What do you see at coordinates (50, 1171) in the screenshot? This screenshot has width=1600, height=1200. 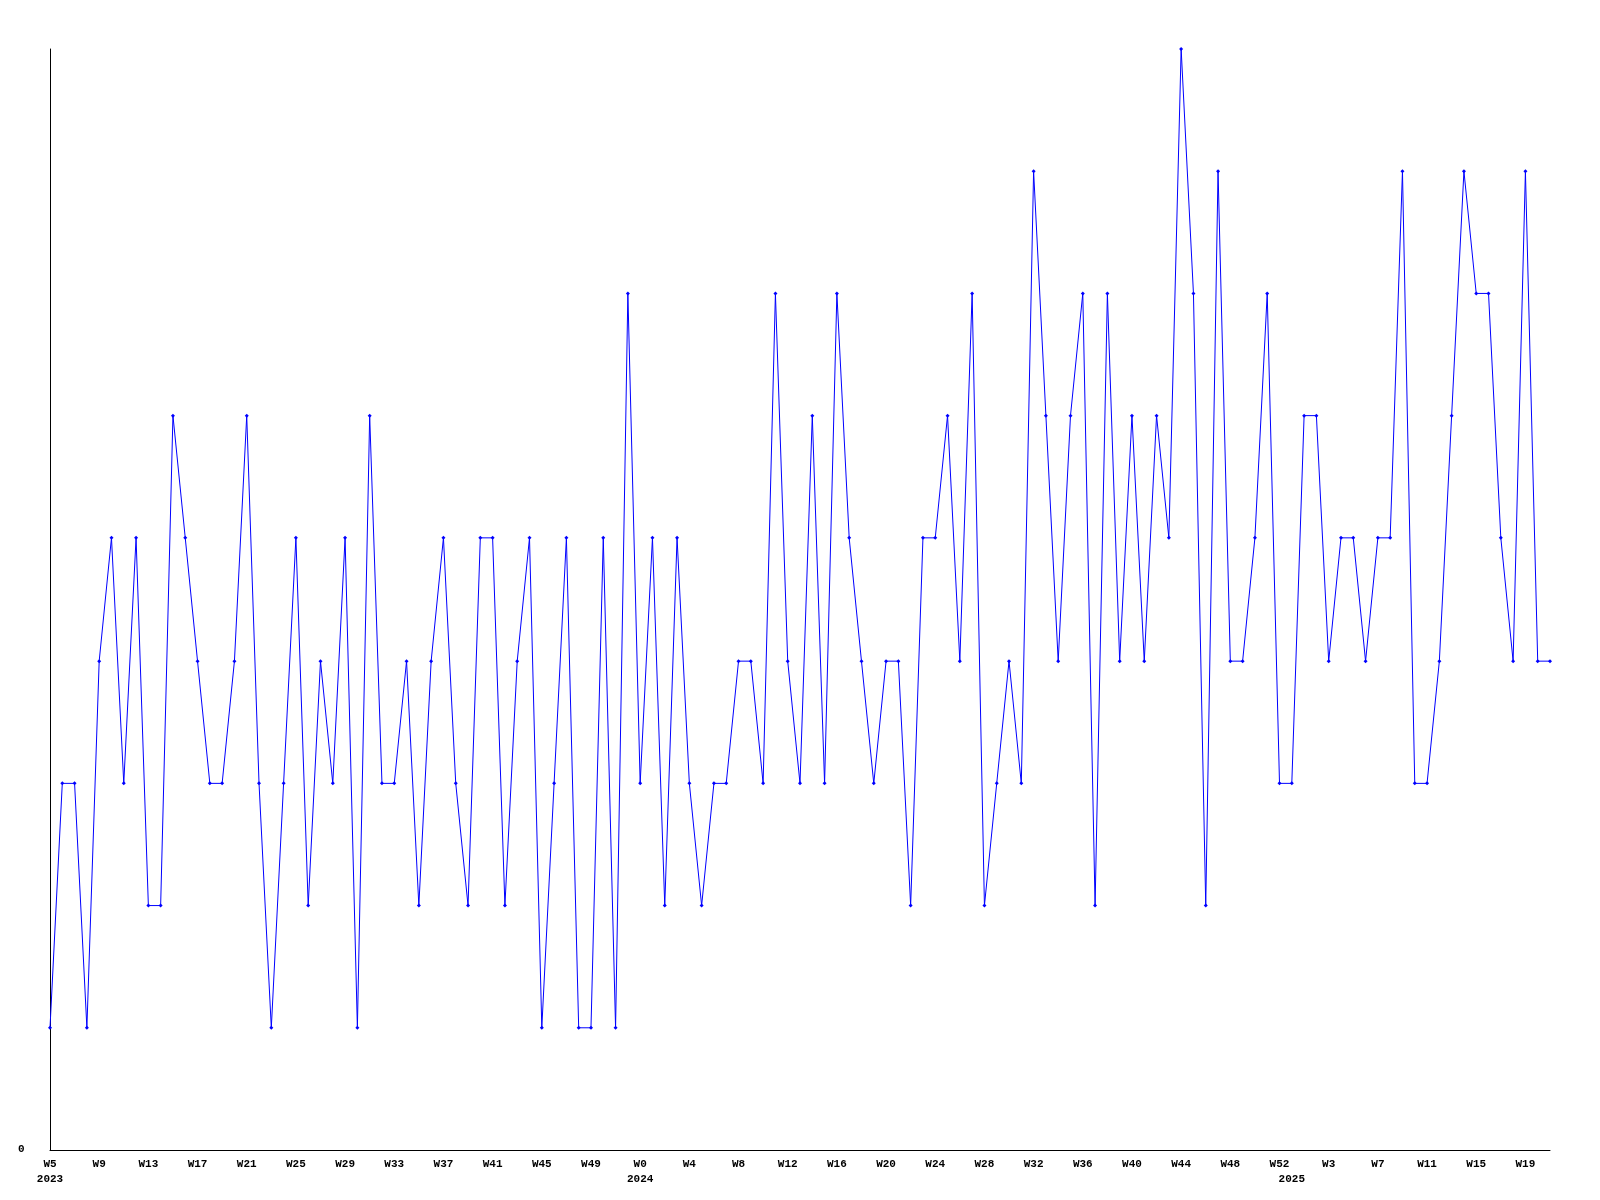 I see `x-tick-label: W5 2023` at bounding box center [50, 1171].